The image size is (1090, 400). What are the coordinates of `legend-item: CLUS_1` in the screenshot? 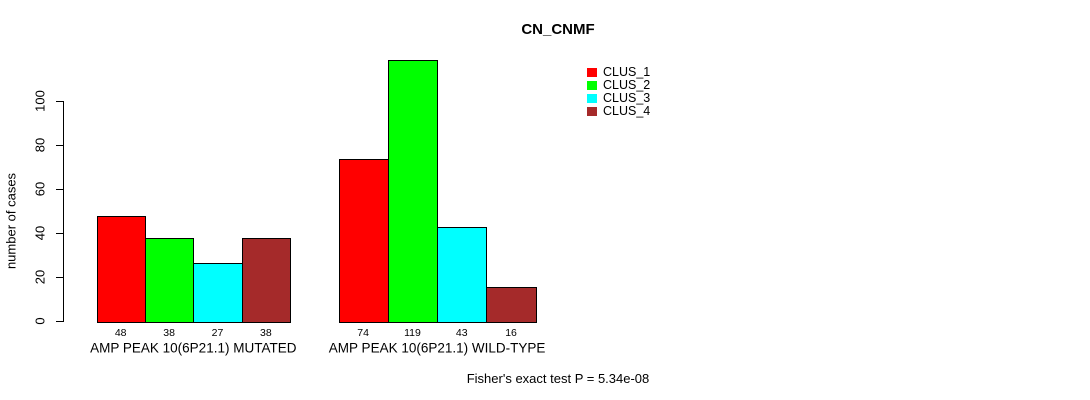 It's located at (618, 72).